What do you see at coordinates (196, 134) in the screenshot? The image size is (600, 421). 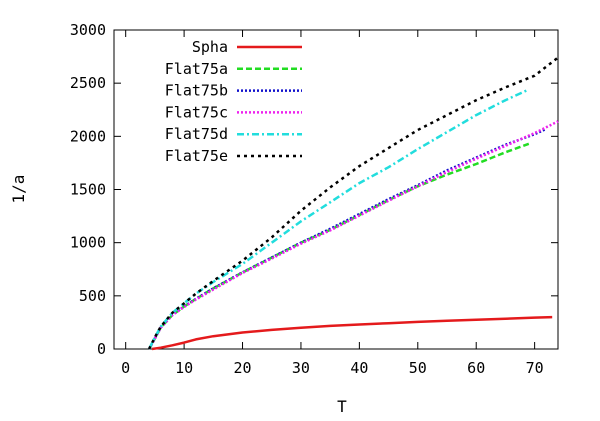 I see `legend-label: Flat75d` at bounding box center [196, 134].